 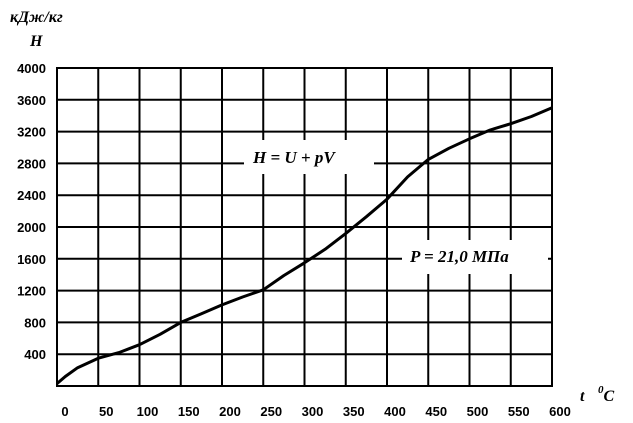 I want to click on y-tick-labels: 400 800 1200 1600 2000 2400 2800 3200 3600 4000, so click(x=31, y=211).